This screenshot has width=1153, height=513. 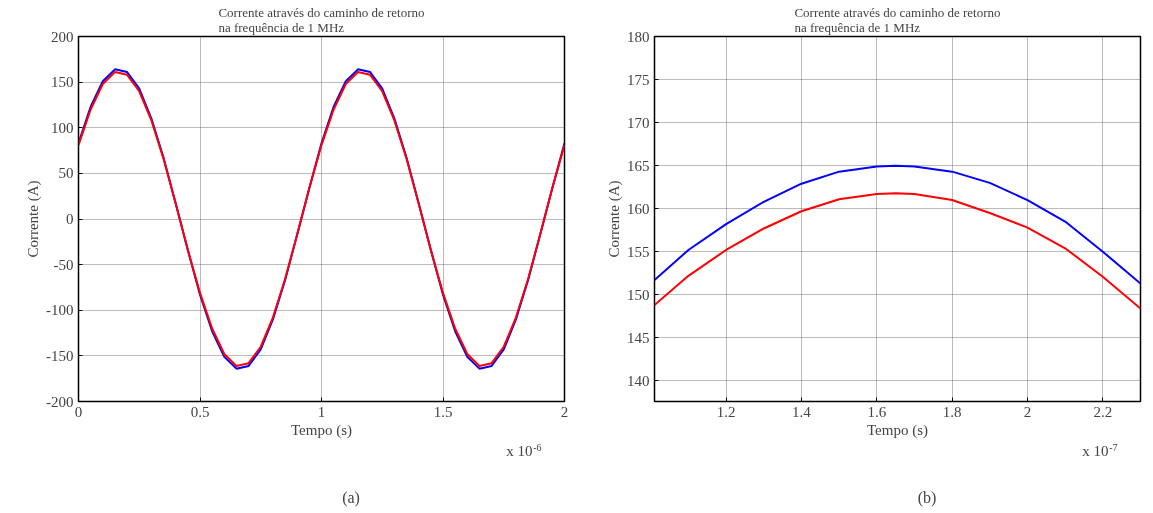 I want to click on y-tick-label: 200, so click(x=62, y=36).